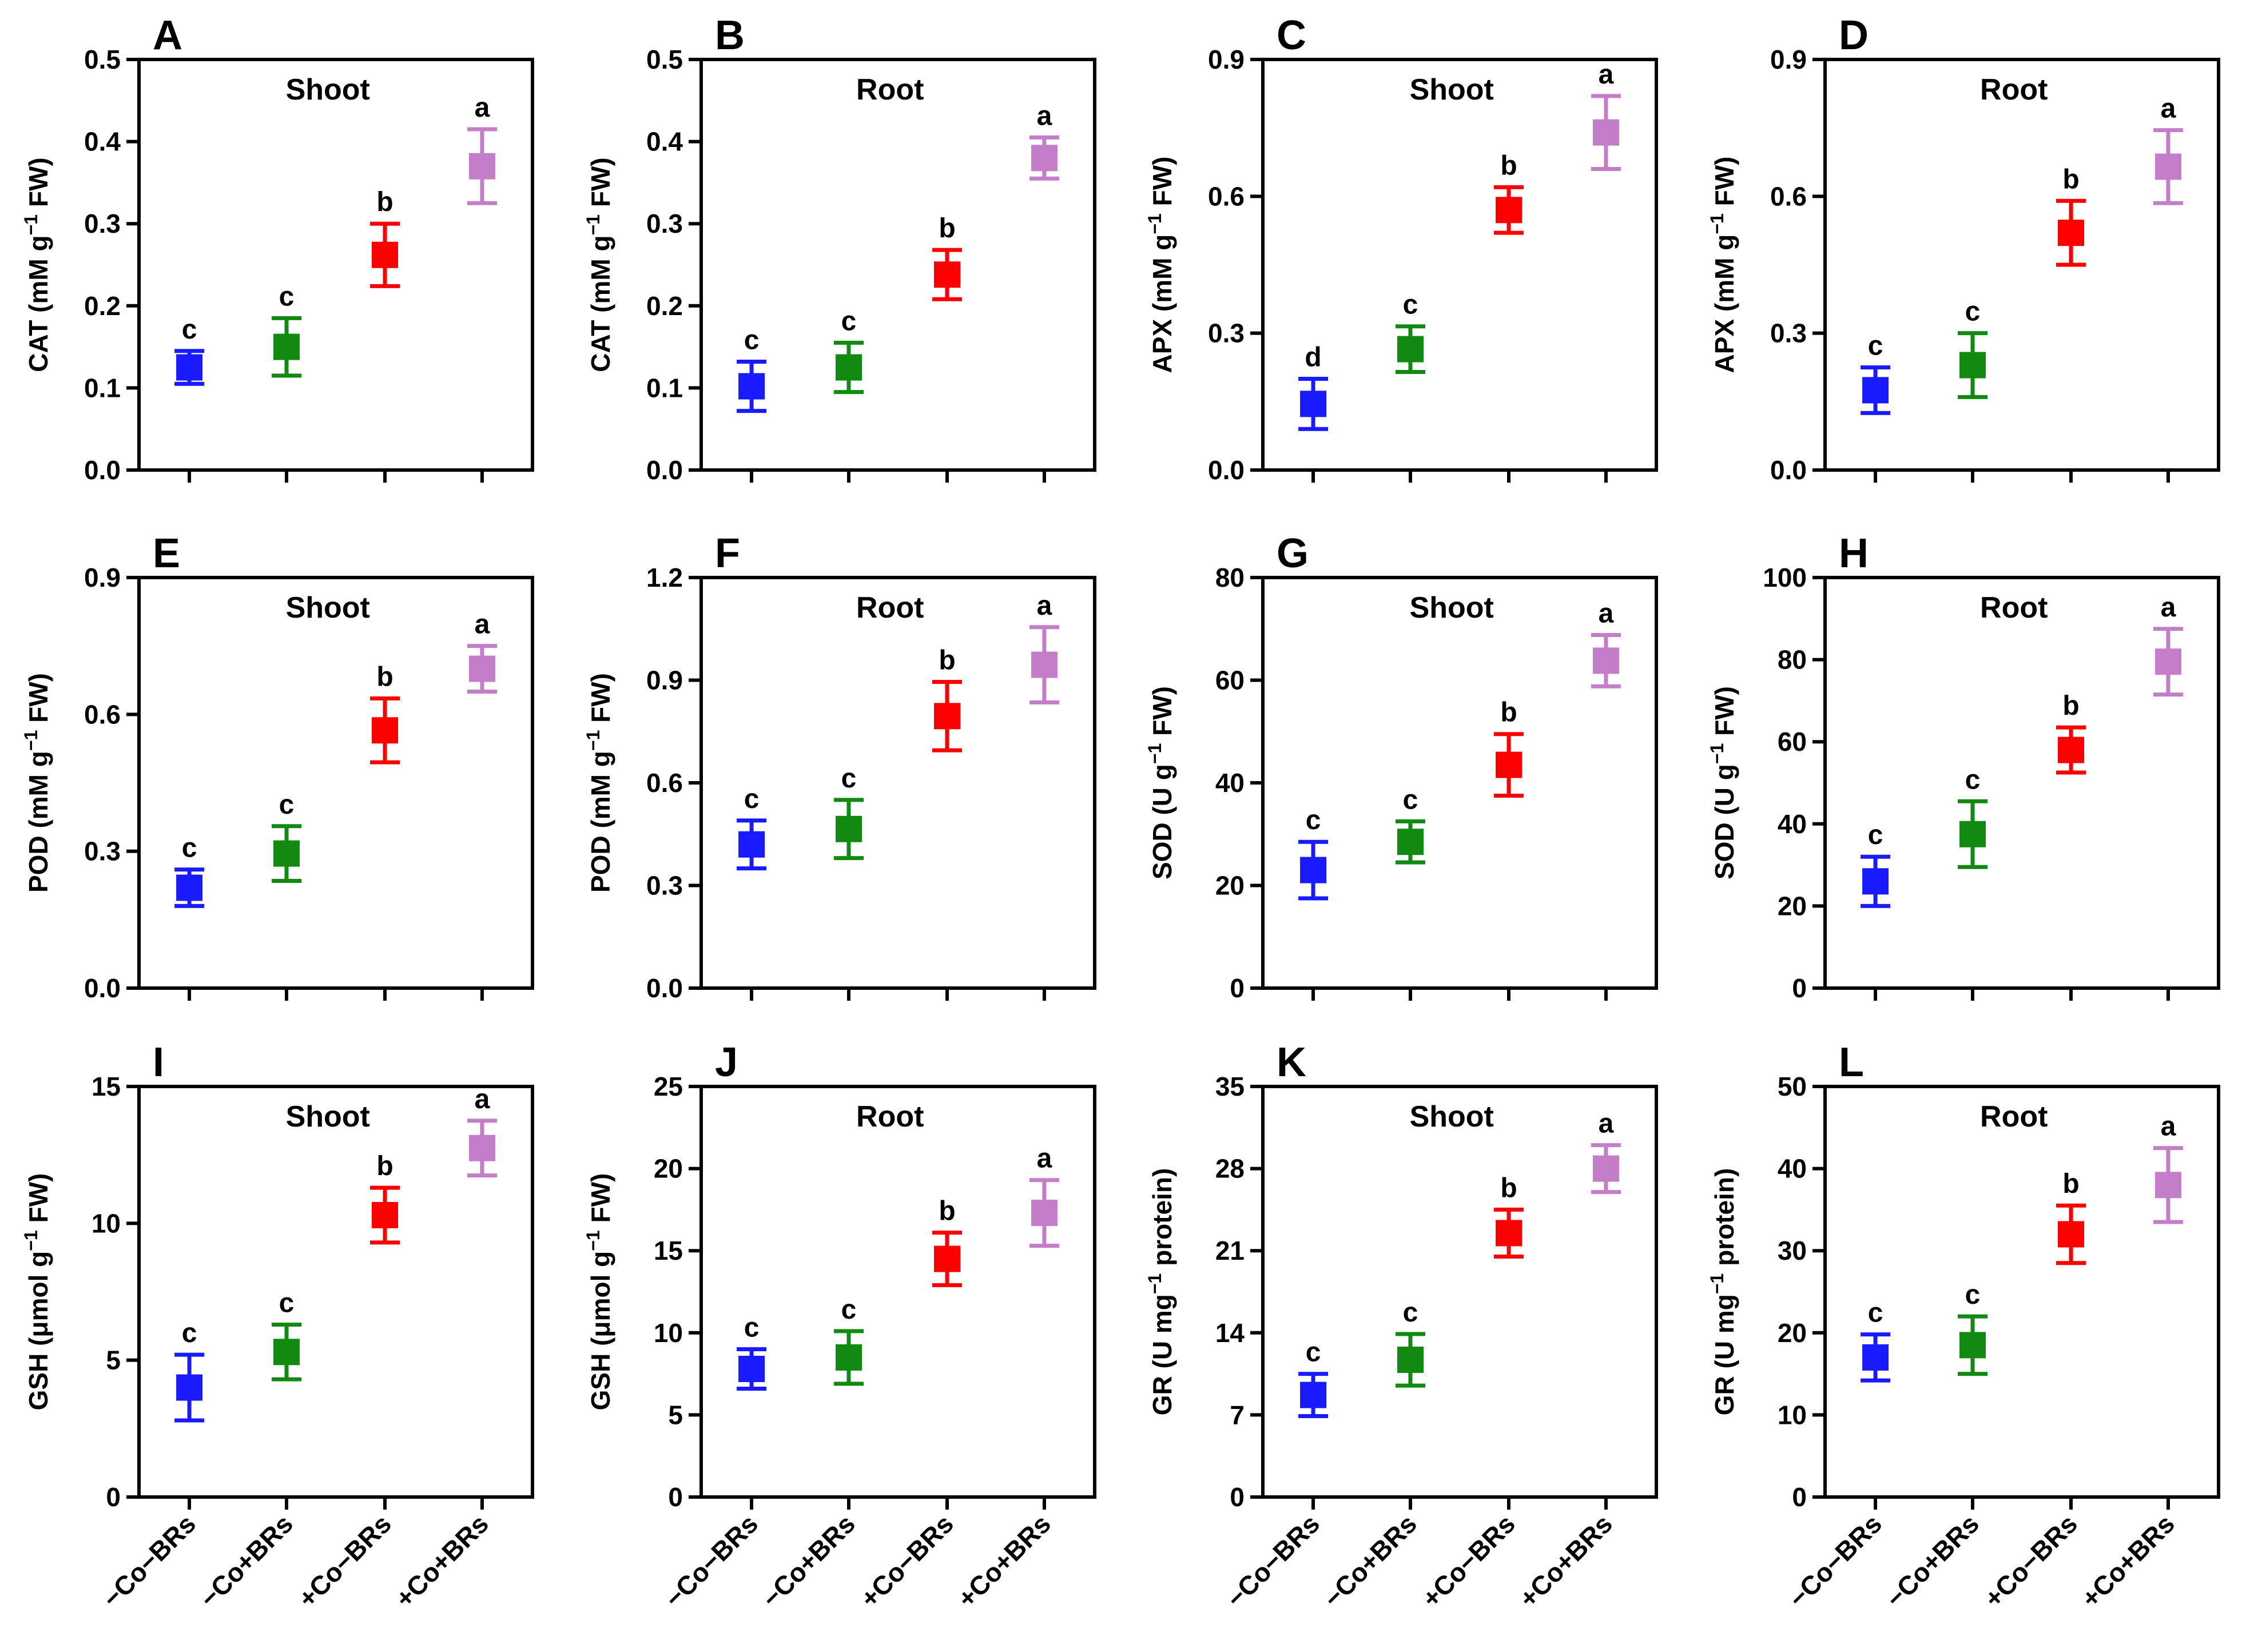 The width and height of the screenshot is (2246, 1652). What do you see at coordinates (675, 1415) in the screenshot?
I see `y-tick-label: 5` at bounding box center [675, 1415].